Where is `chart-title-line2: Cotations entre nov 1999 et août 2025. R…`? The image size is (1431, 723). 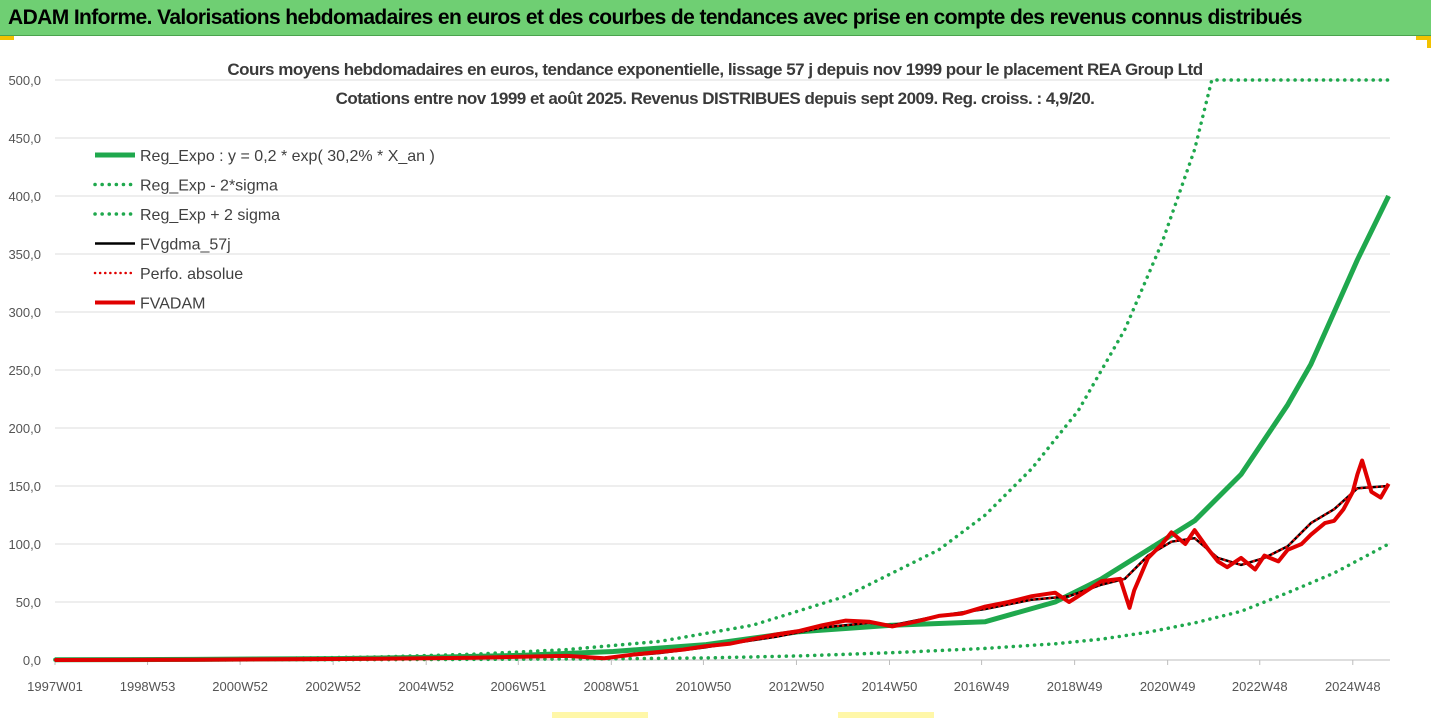 chart-title-line2: Cotations entre nov 1999 et août 2025. R… is located at coordinates (715, 98).